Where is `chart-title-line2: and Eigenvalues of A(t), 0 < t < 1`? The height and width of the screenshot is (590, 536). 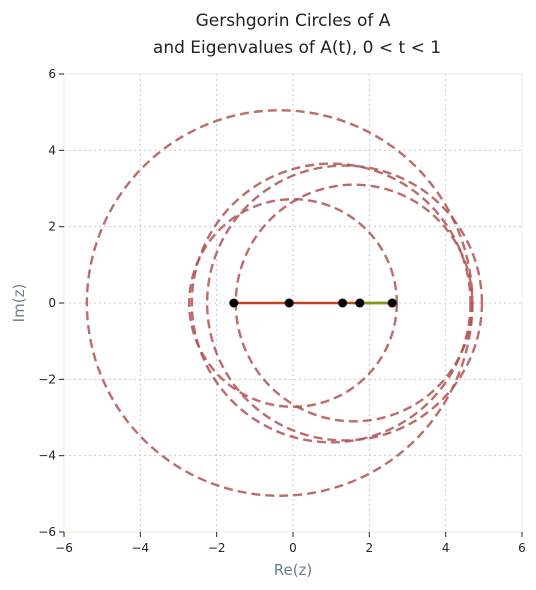 chart-title-line2: and Eigenvalues of A(t), 0 < t < 1 is located at coordinates (297, 48).